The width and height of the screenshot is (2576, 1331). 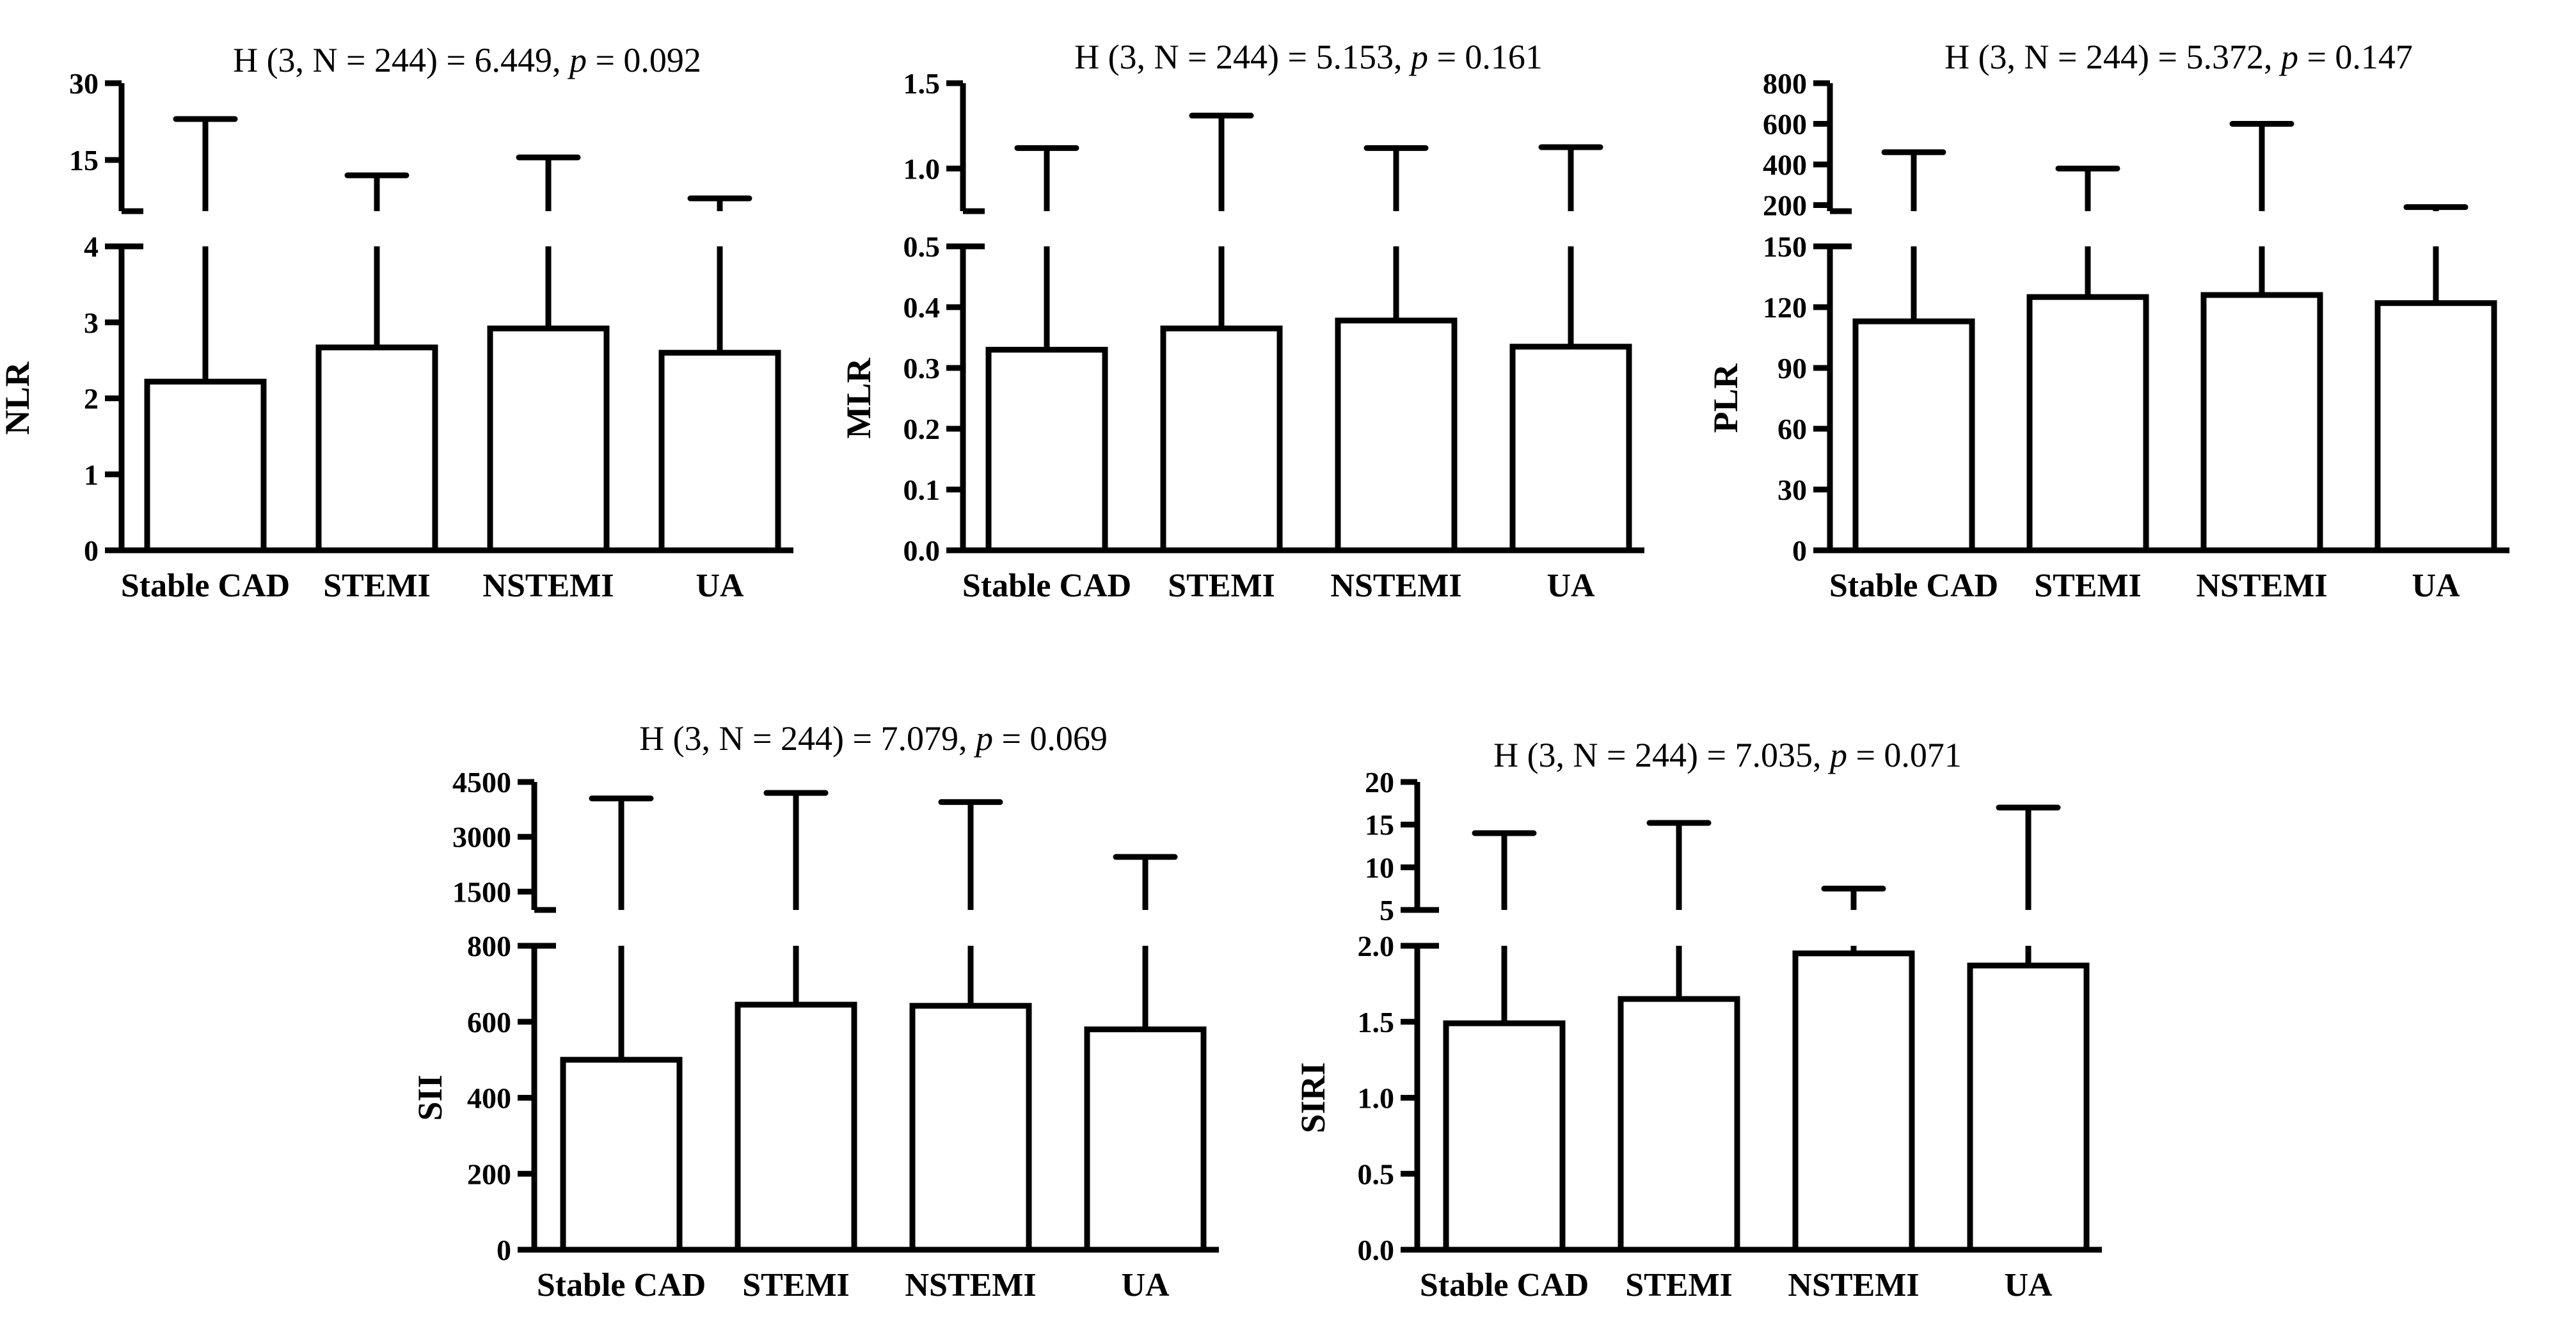 I want to click on chart-title-pvalue: = 0.069, so click(x=1050, y=738).